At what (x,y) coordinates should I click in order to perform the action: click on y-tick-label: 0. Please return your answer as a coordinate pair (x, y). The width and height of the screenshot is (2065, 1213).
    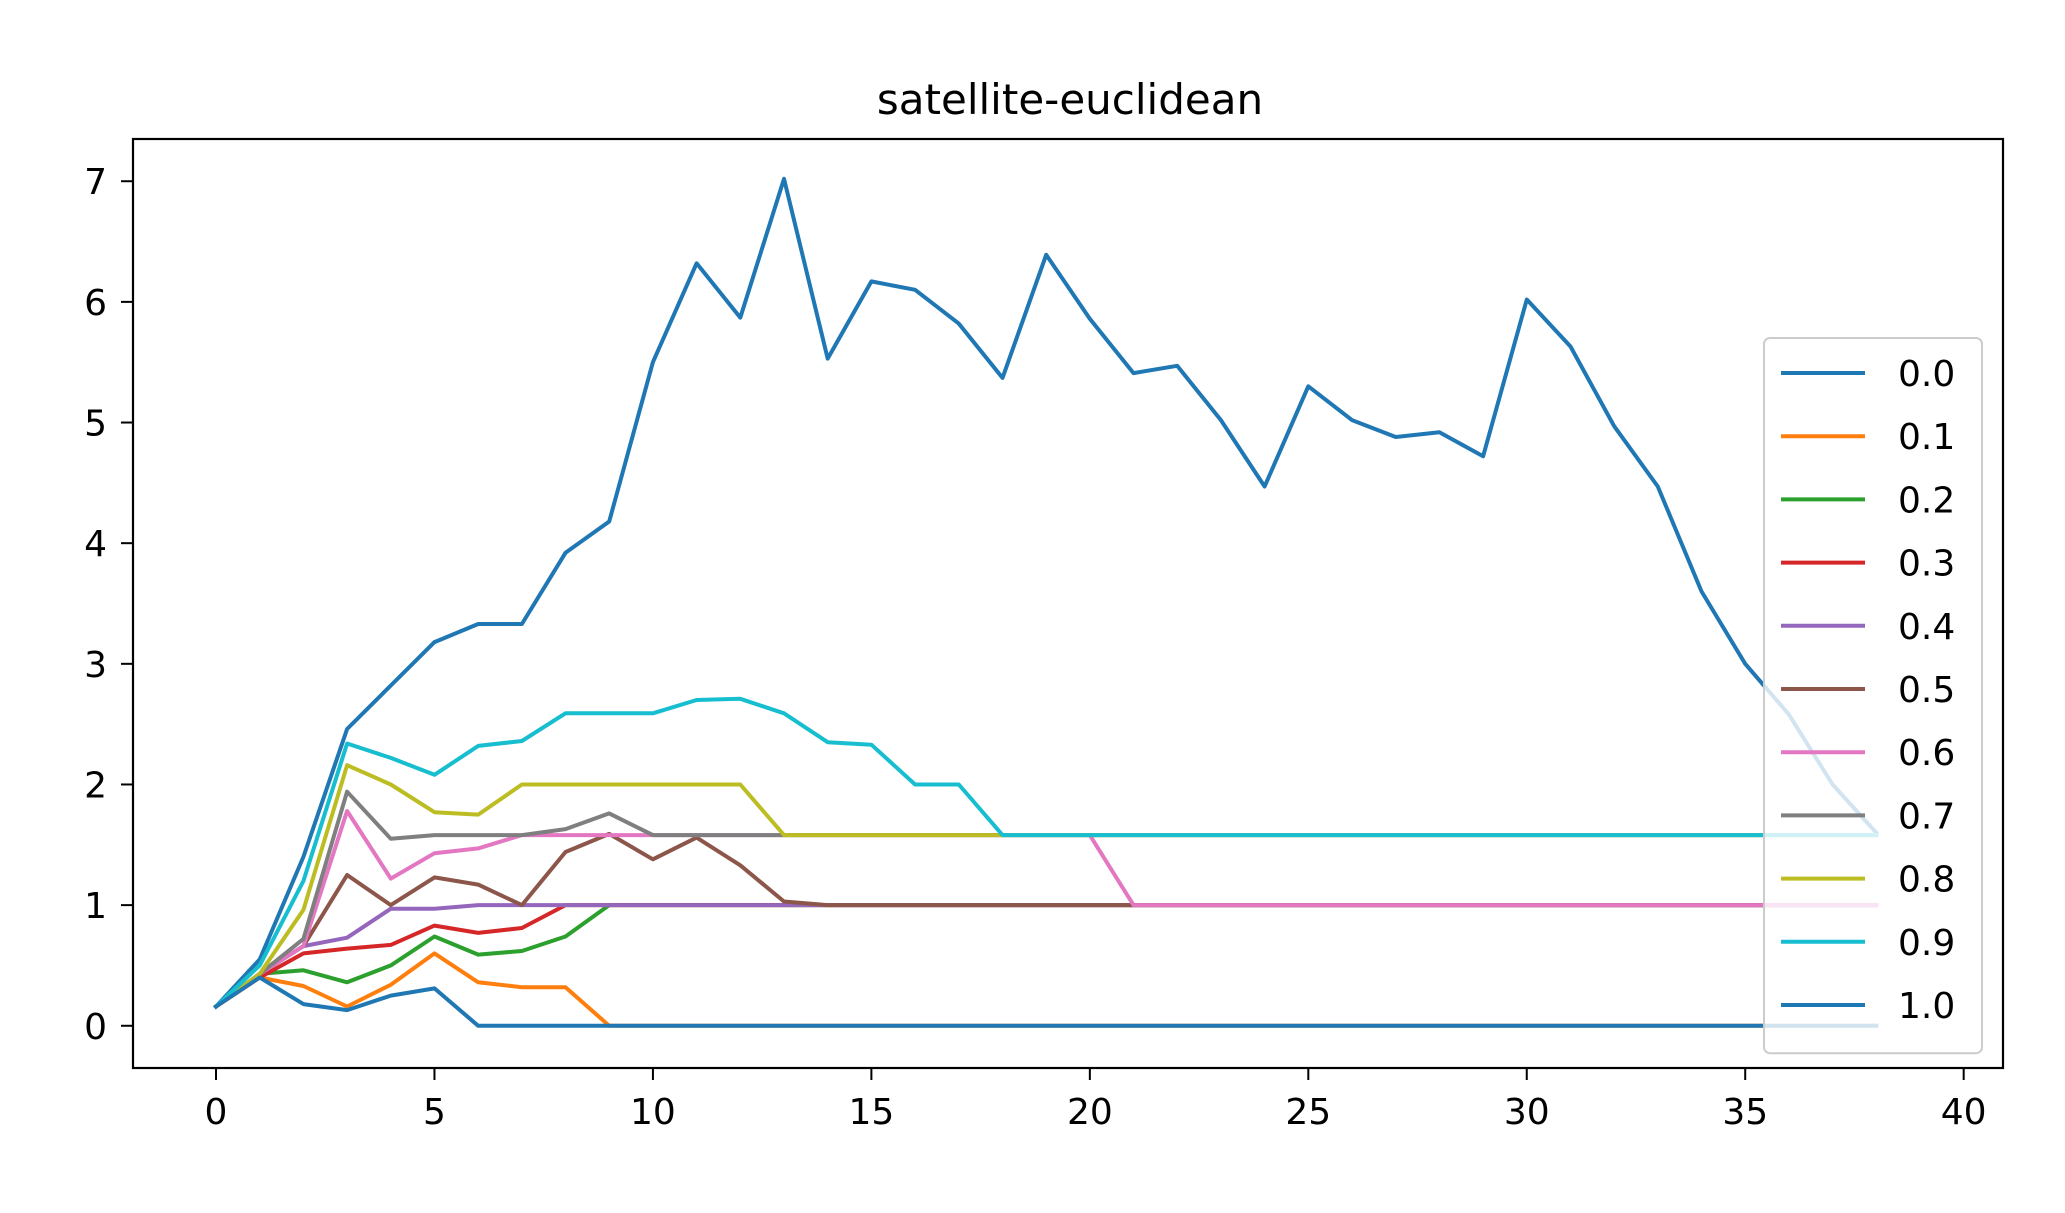
    Looking at the image, I should click on (95, 1027).